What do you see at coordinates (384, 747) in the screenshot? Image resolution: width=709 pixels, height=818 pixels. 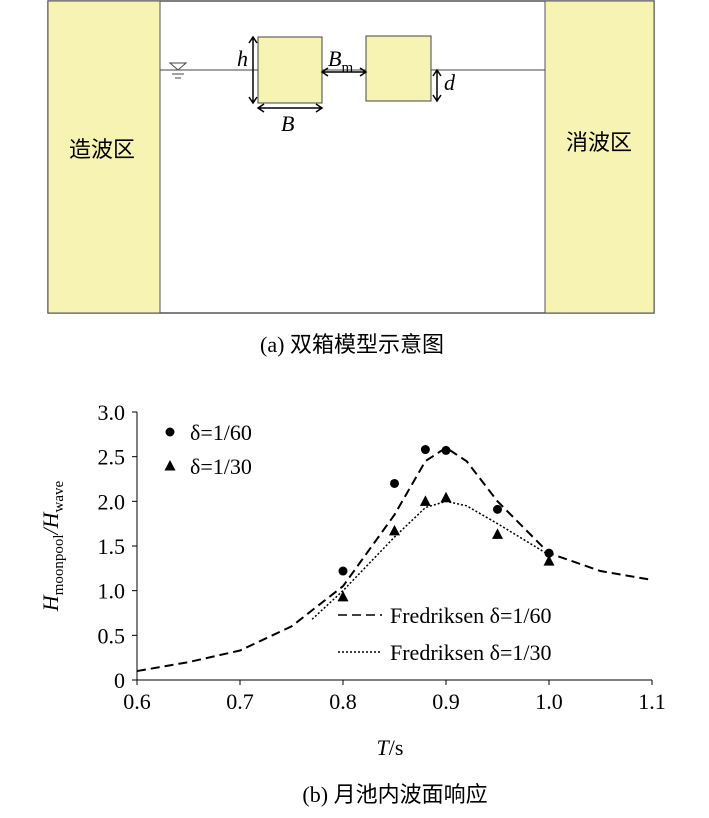 I see `x-axis-title: T` at bounding box center [384, 747].